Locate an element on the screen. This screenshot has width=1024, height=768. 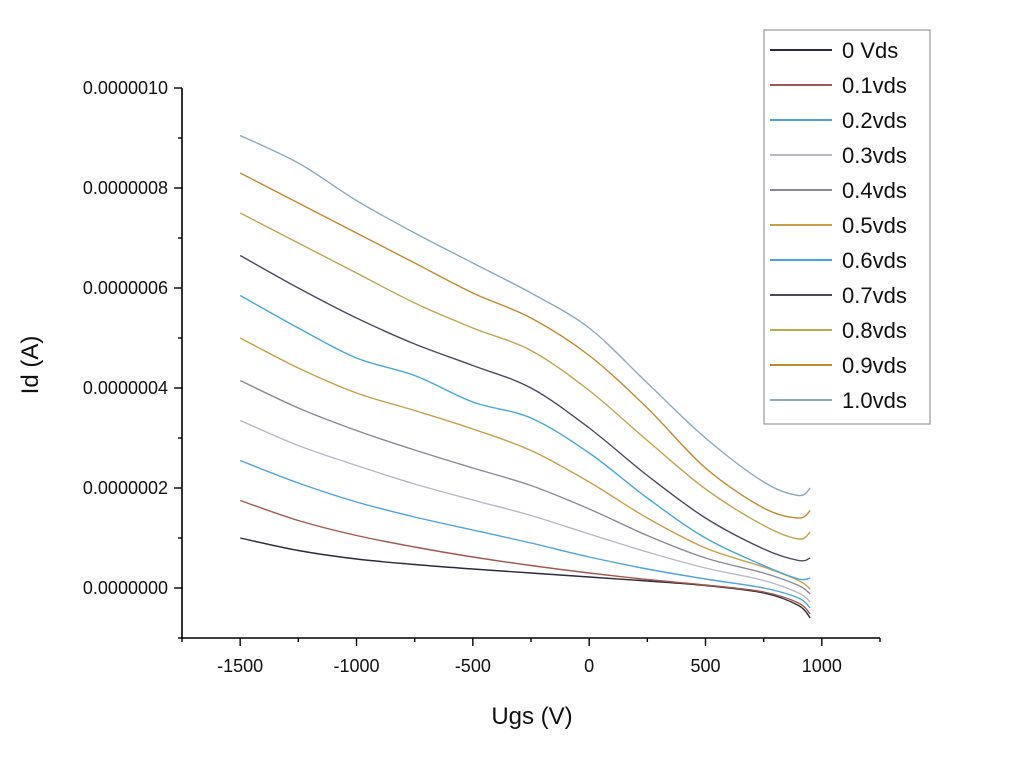
legend-label: 1.0vds is located at coordinates (874, 400).